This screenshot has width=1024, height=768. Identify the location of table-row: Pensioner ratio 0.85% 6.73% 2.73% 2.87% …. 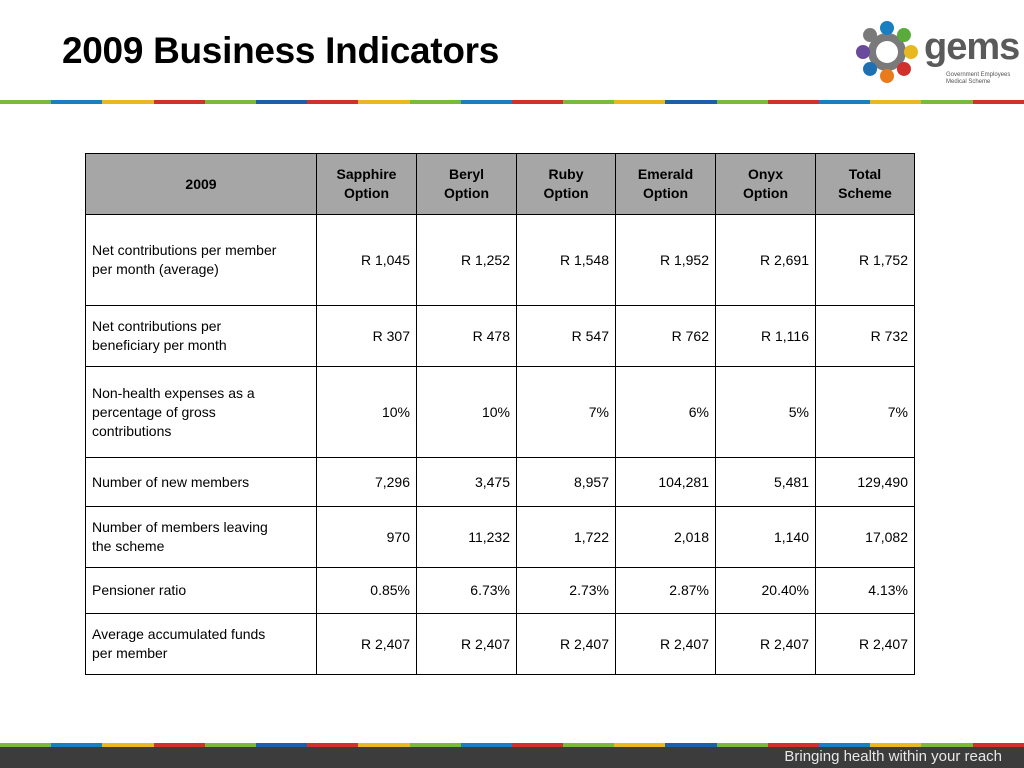
(500, 590).